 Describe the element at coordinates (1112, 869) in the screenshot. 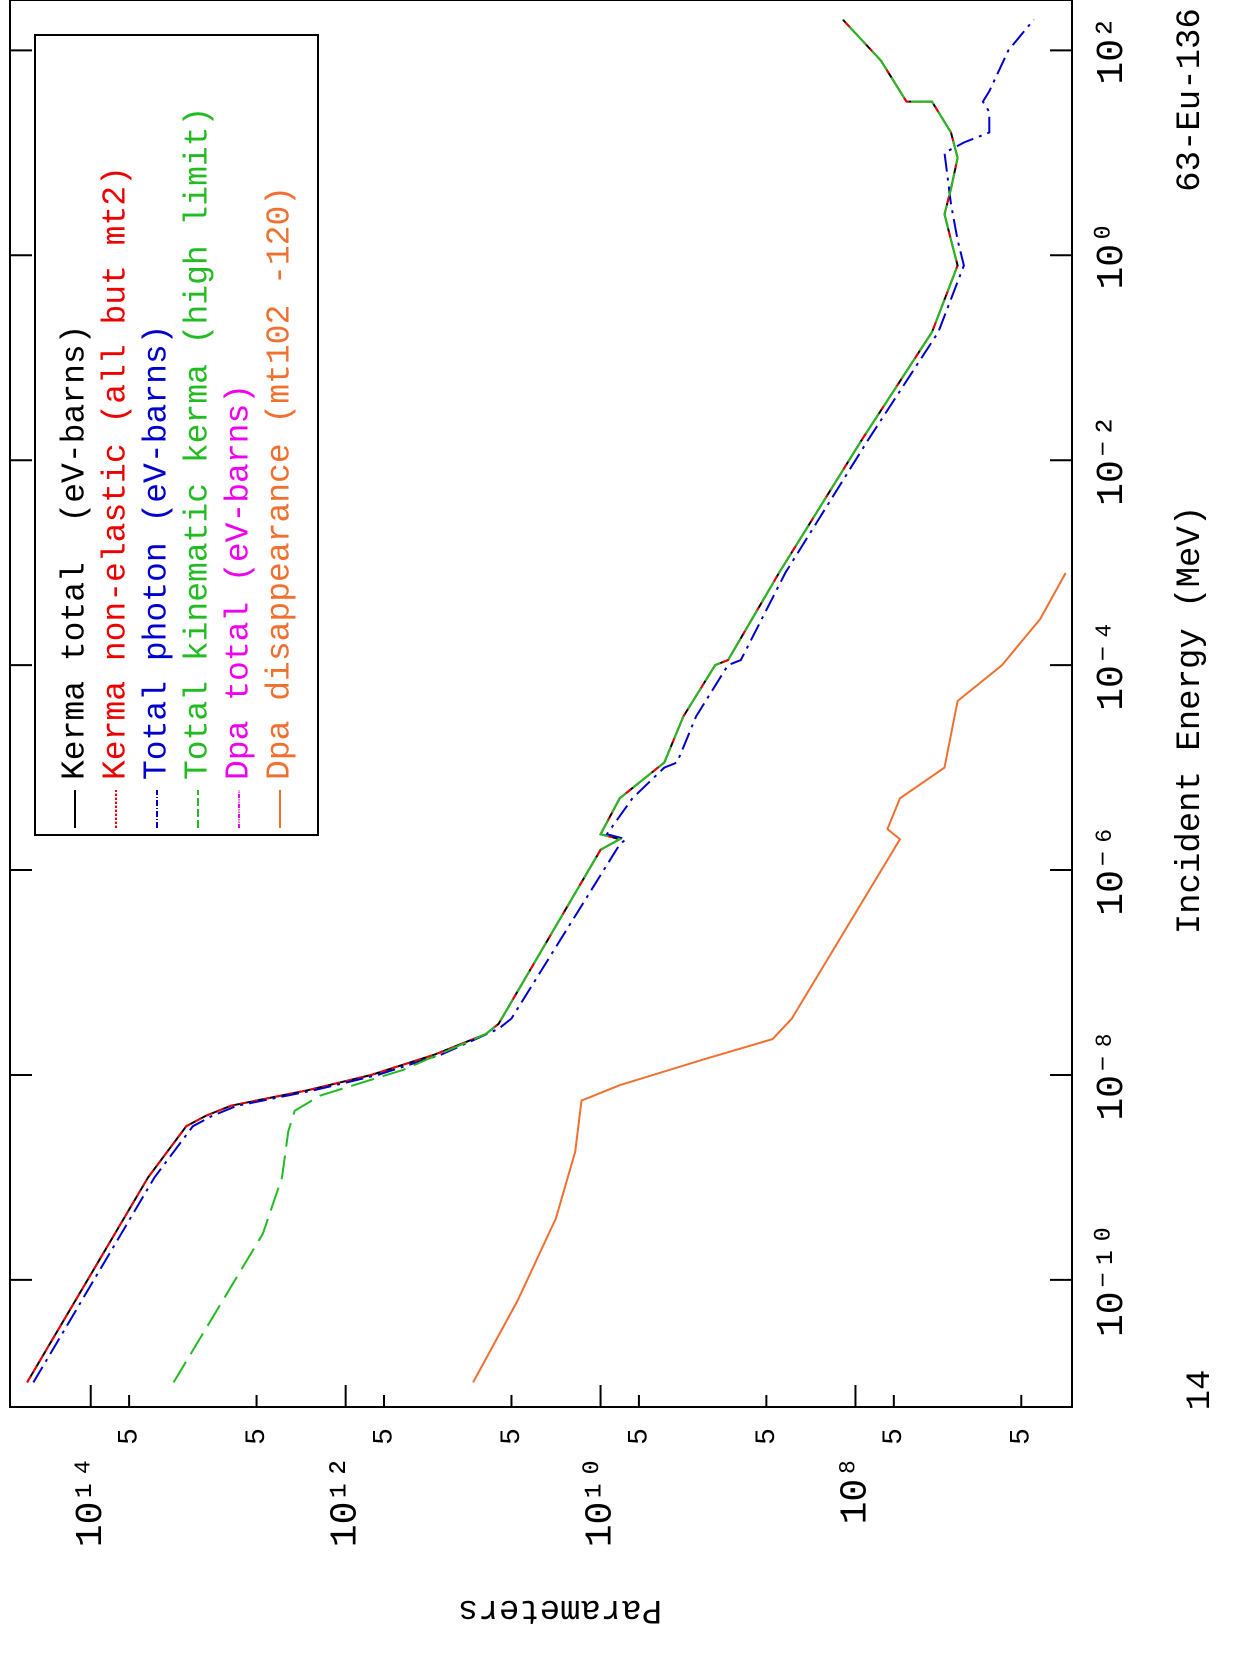

I see `x-tick-label: 10⁻⁶` at that location.